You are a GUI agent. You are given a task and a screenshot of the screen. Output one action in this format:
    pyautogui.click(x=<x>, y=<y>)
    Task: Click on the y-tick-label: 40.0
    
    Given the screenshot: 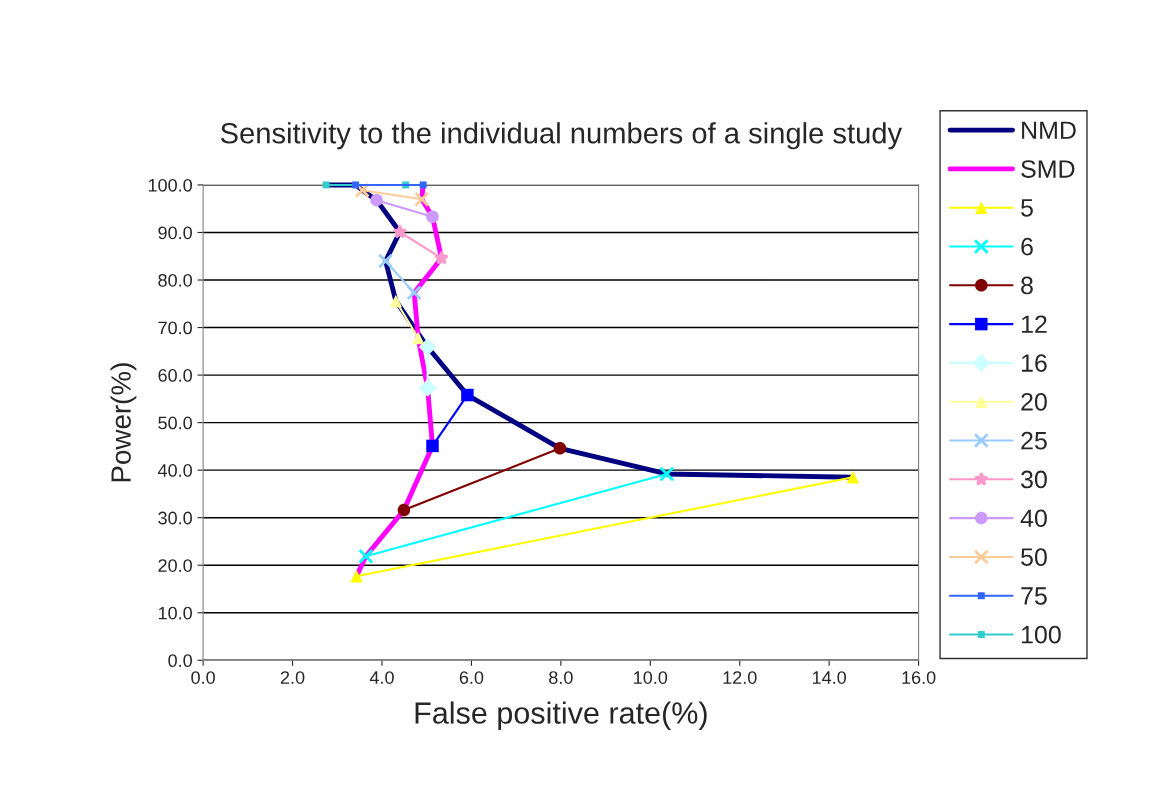 What is the action you would take?
    pyautogui.click(x=174, y=470)
    